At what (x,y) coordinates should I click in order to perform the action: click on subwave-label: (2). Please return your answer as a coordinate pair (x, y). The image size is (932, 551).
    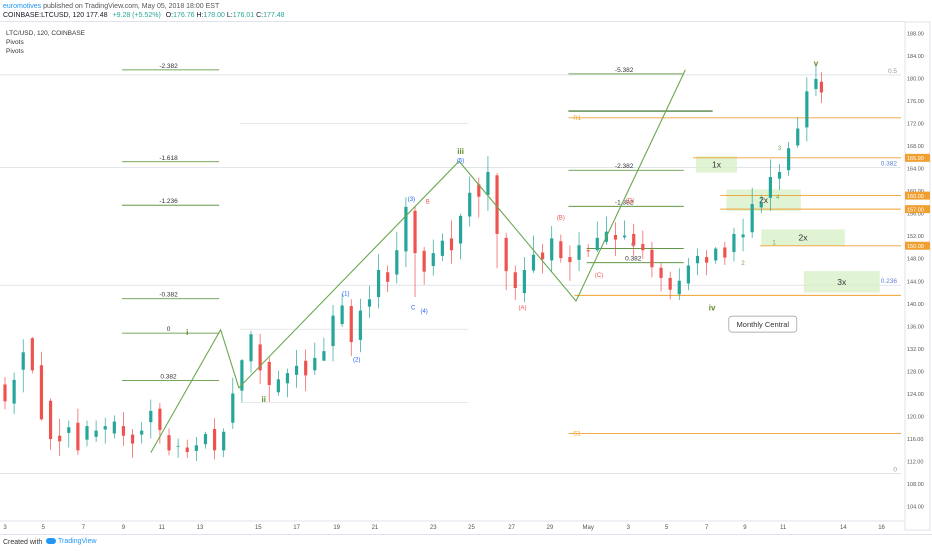
    Looking at the image, I should click on (356, 360).